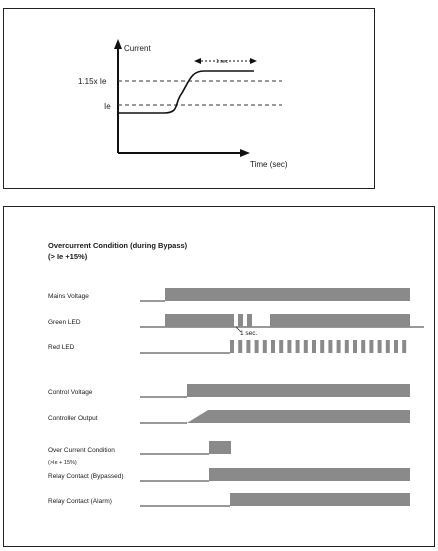  Describe the element at coordinates (118, 44) in the screenshot. I see `y-axis-arrowhead` at that location.